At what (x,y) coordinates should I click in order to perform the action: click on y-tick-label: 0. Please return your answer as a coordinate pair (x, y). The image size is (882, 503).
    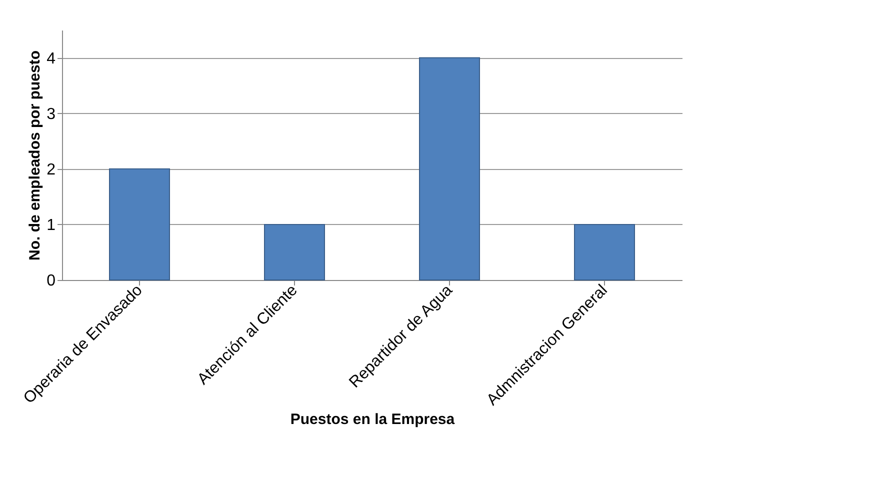
    Looking at the image, I should click on (51, 281).